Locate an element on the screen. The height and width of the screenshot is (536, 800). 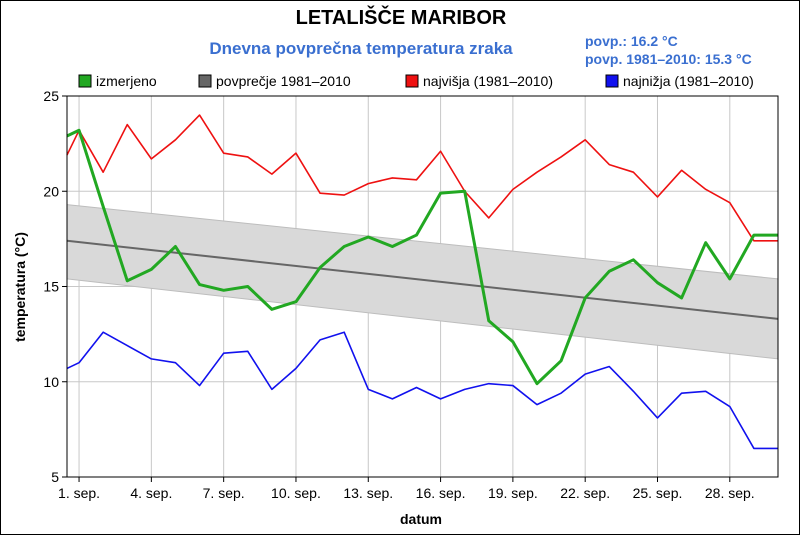
chart-subtitle: Dnevna povprečna temperatura zraka is located at coordinates (361, 48).